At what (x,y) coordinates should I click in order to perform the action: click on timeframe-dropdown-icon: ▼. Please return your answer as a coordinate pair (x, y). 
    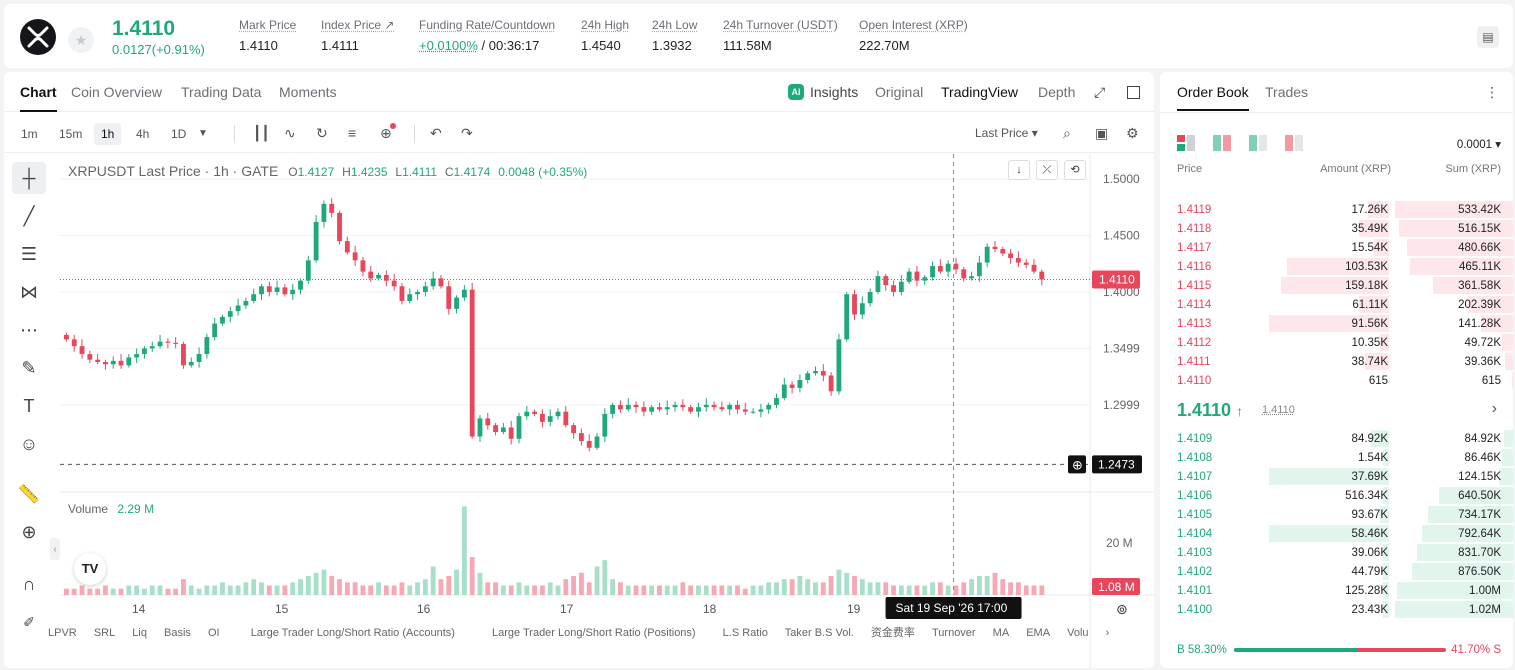
    Looking at the image, I should click on (203, 133).